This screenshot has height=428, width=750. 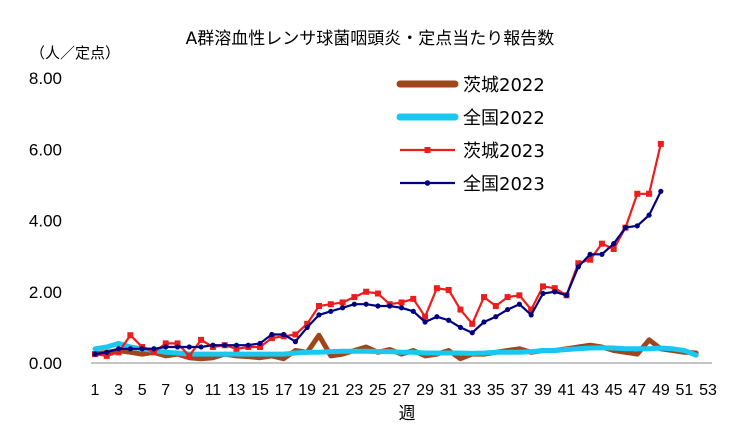 I want to click on x-tick-label: 11, so click(x=213, y=390).